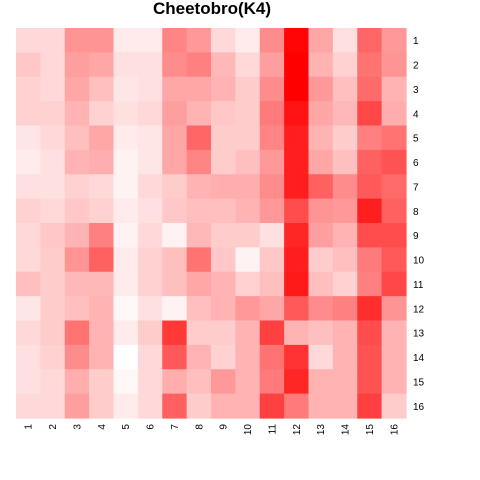  What do you see at coordinates (272, 235) in the screenshot?
I see `heatmap-cell-r9-c11` at bounding box center [272, 235].